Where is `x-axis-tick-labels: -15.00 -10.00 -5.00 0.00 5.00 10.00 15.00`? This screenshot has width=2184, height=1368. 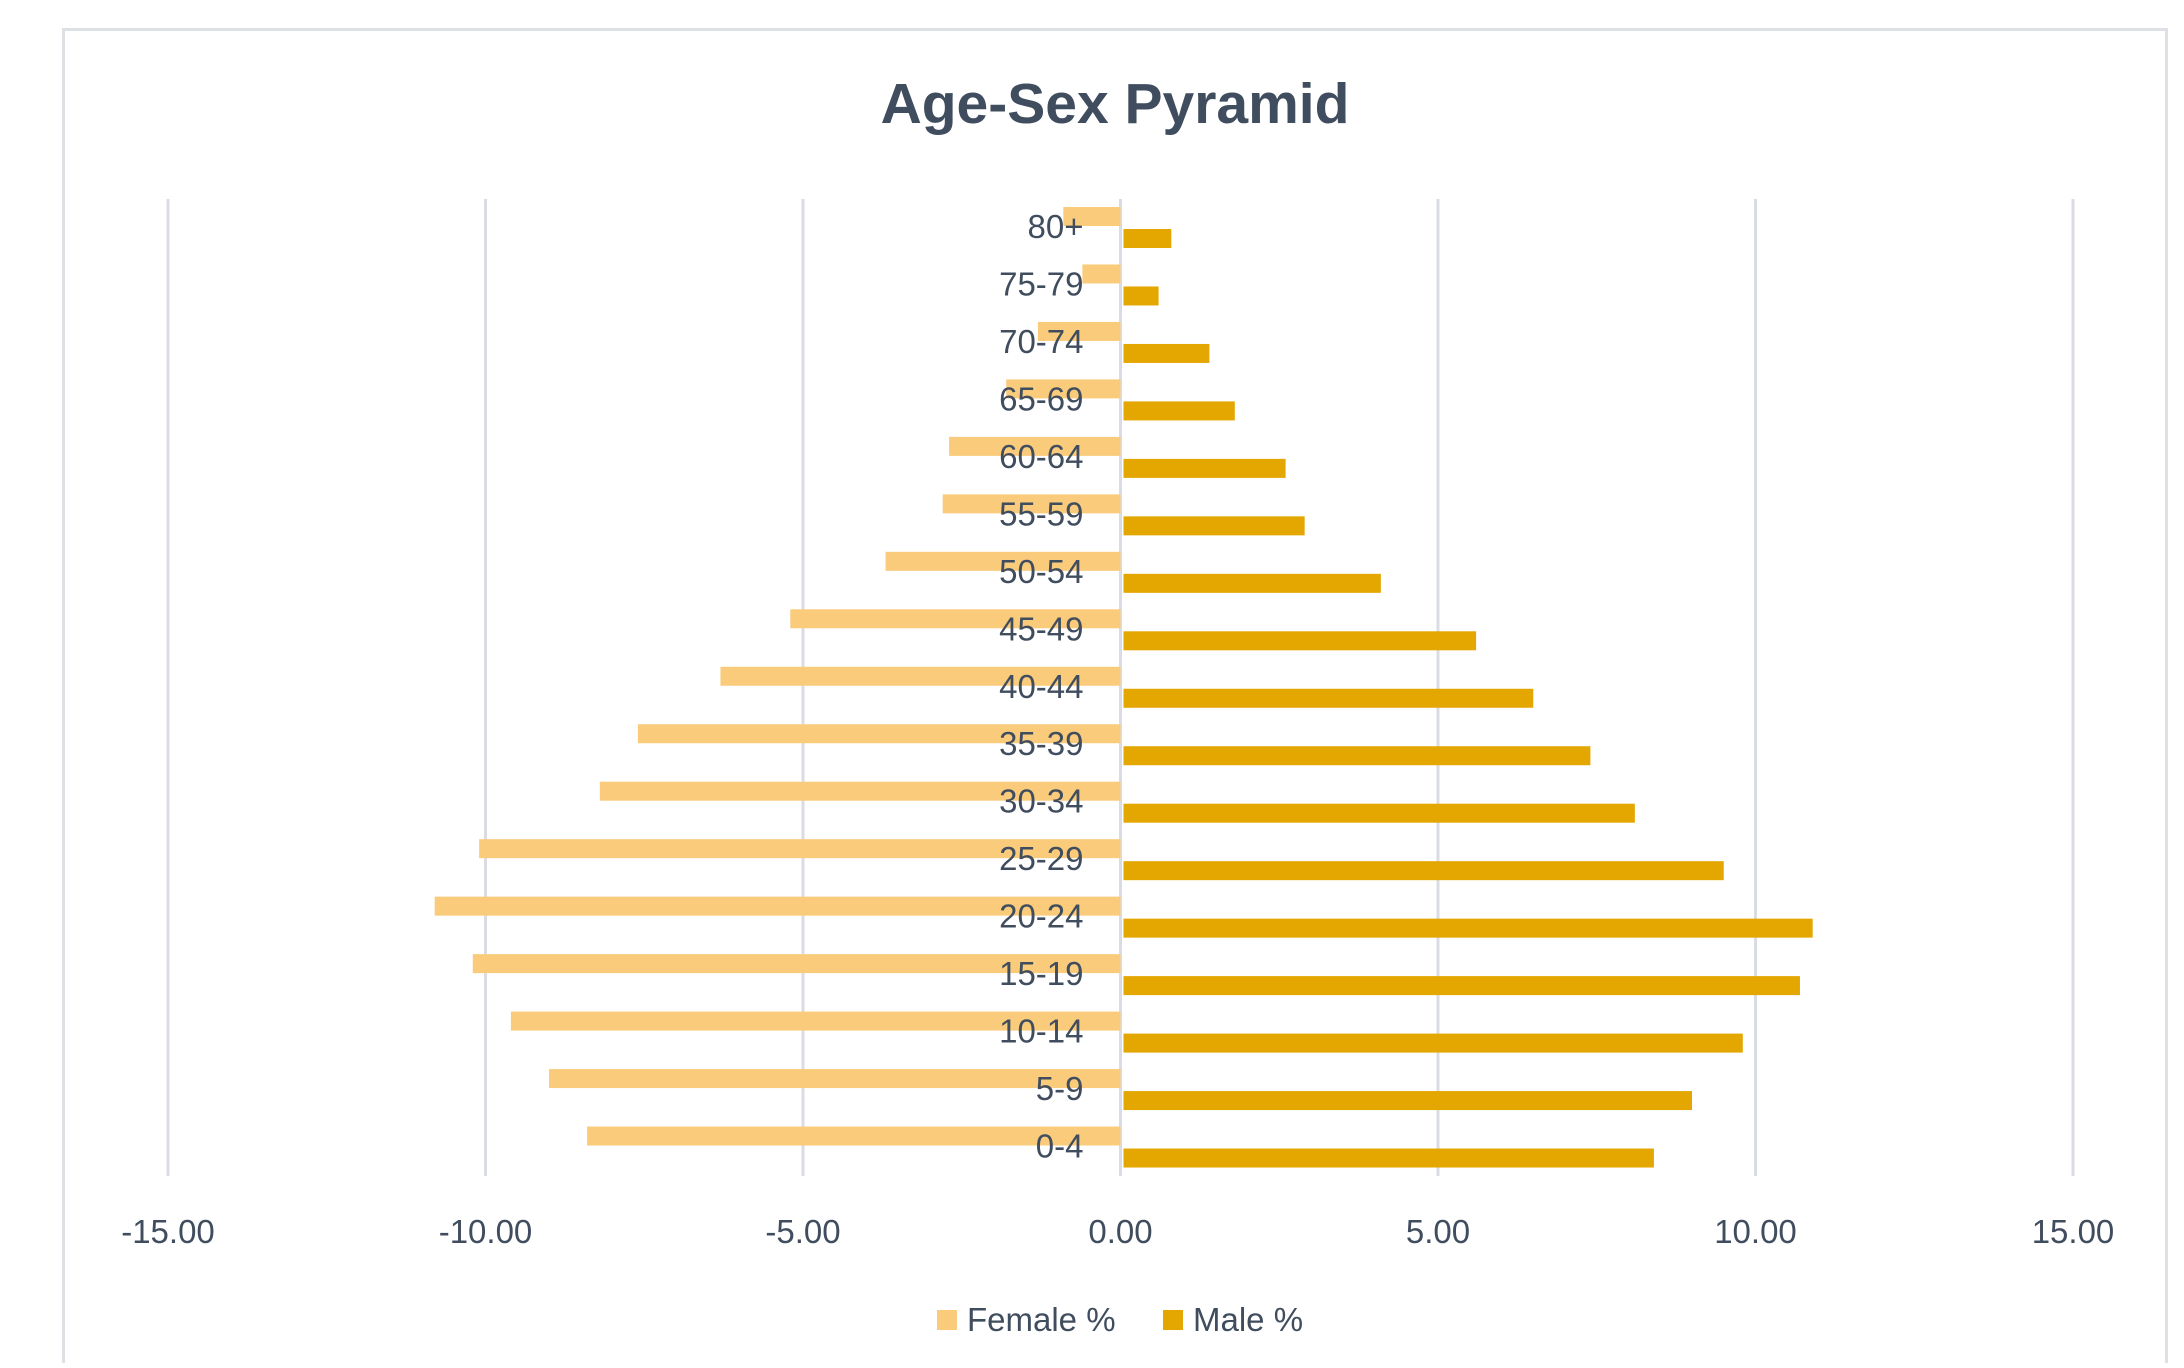
x-axis-tick-labels: -15.00 -10.00 -5.00 0.00 5.00 10.00 15.00 is located at coordinates (1117, 1231).